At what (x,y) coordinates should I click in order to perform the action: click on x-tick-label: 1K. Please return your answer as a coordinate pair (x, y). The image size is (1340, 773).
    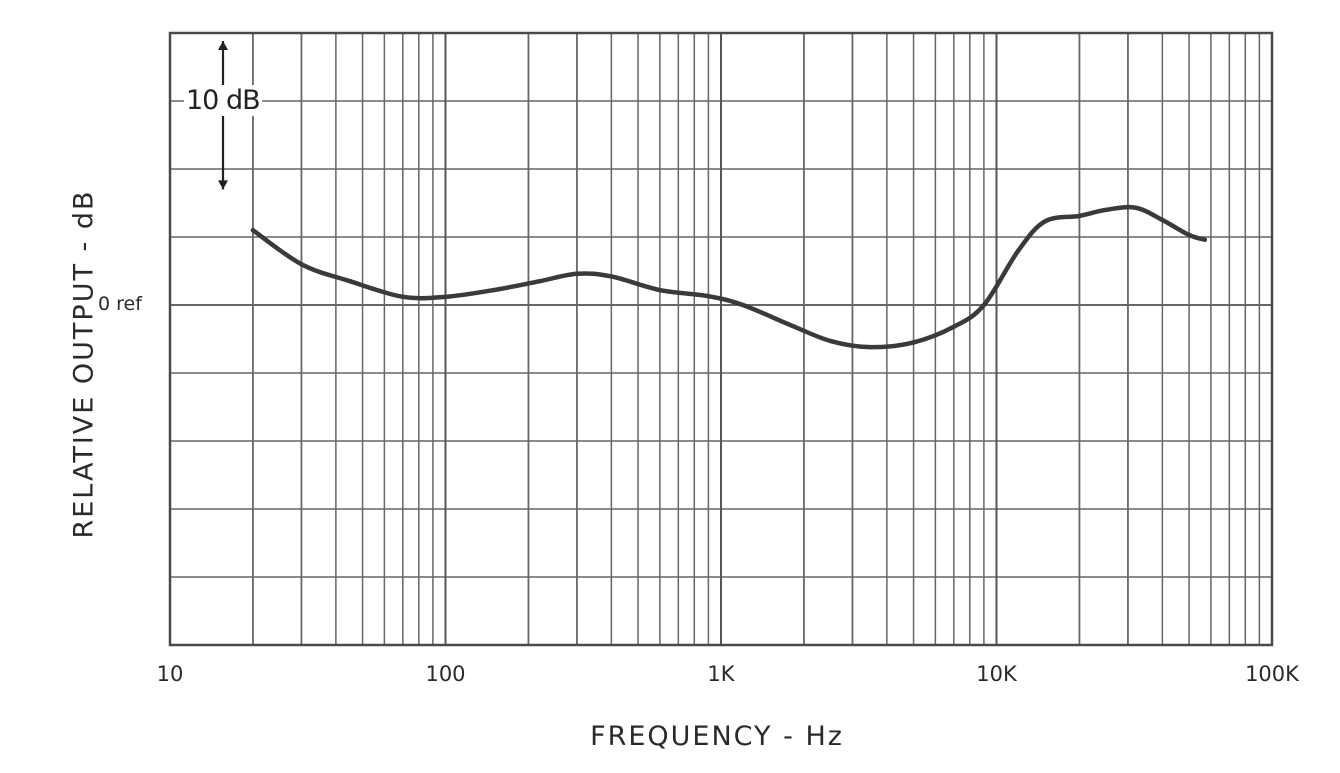
    Looking at the image, I should click on (721, 674).